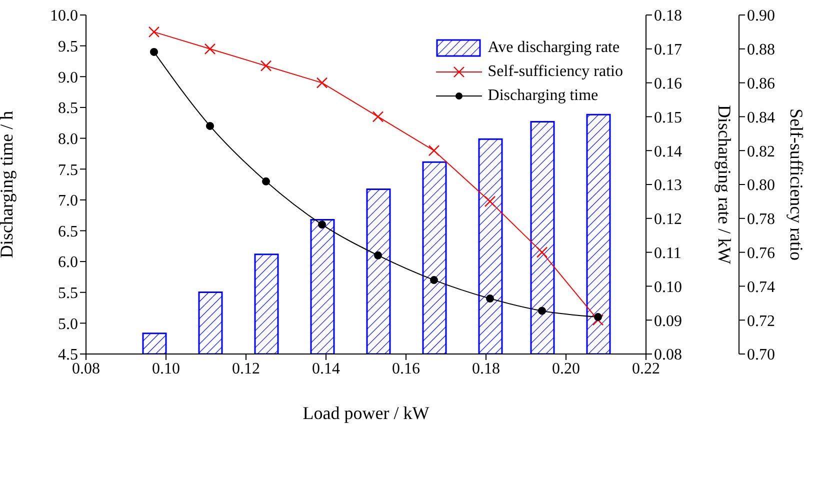  I want to click on y3-tick-label: 0.84, so click(761, 117).